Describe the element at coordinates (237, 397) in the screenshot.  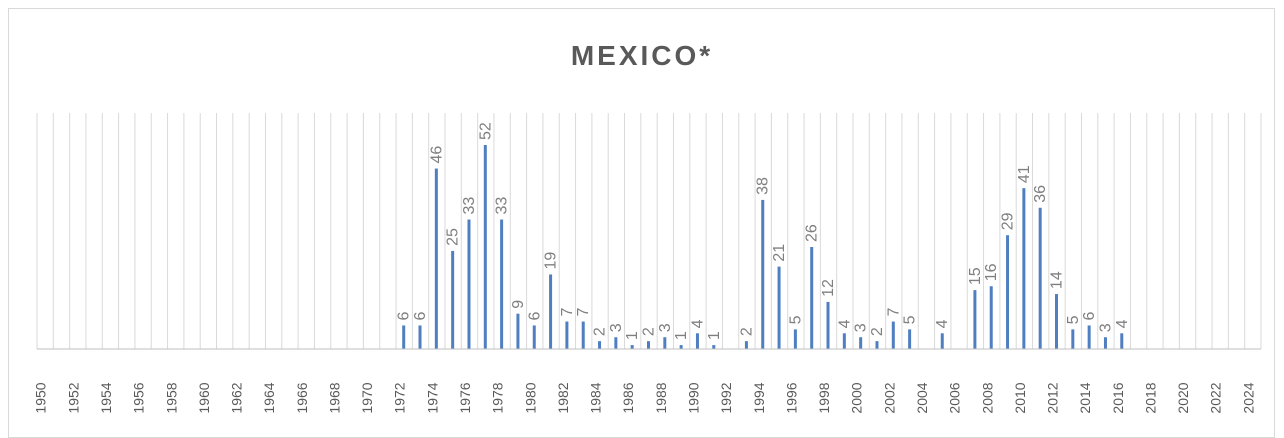
I see `x-tick-label-1962: 1962` at that location.